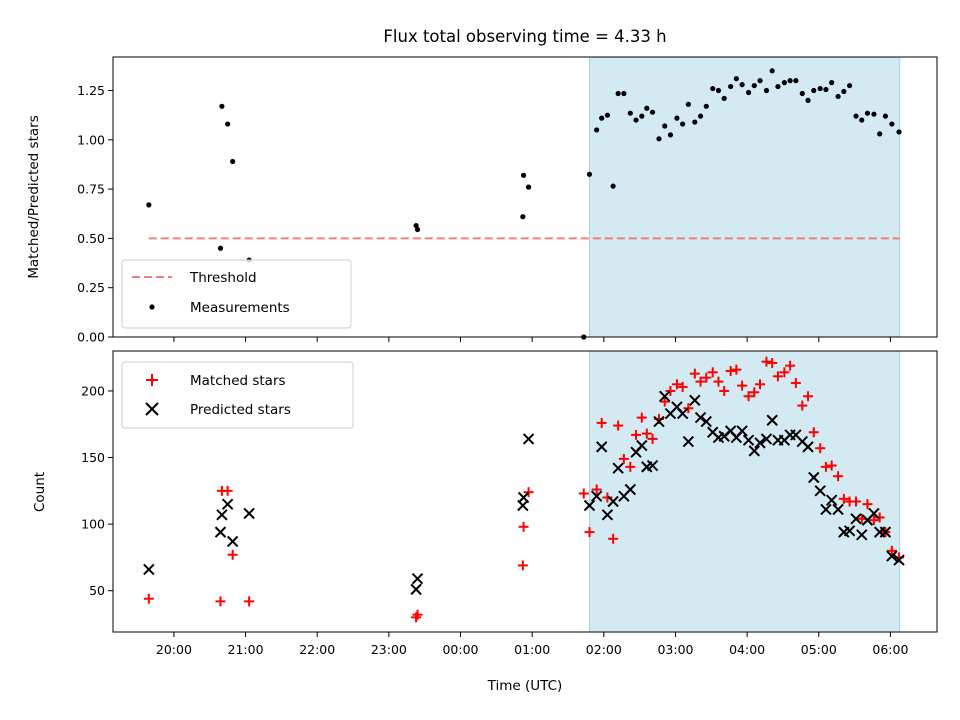  I want to click on top-y-ticks: 0.00 0.25 0.50 0.75 1.00 1.25, so click(95, 214).